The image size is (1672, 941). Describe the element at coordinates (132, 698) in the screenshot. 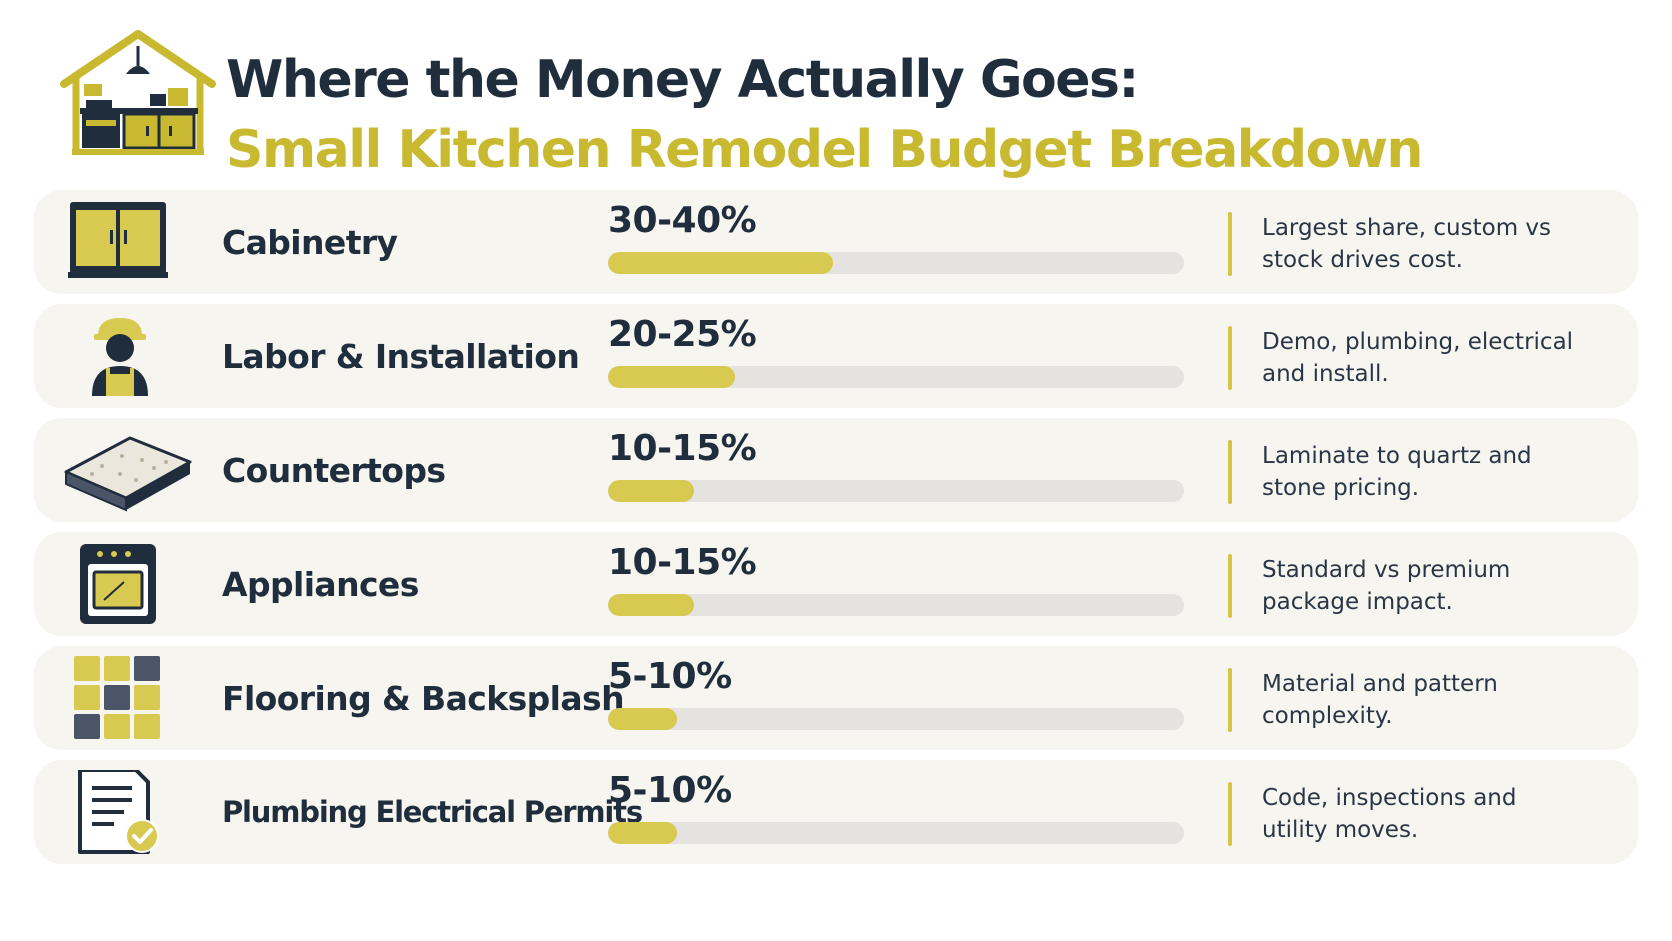

I see `tiles-icon` at that location.